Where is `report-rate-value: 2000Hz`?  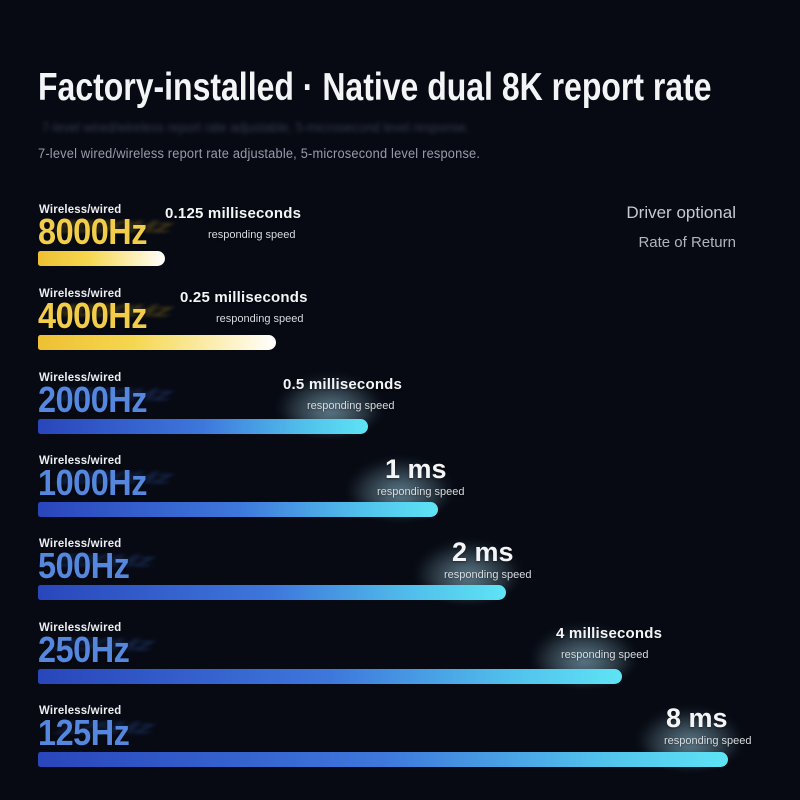
report-rate-value: 2000Hz is located at coordinates (92, 399).